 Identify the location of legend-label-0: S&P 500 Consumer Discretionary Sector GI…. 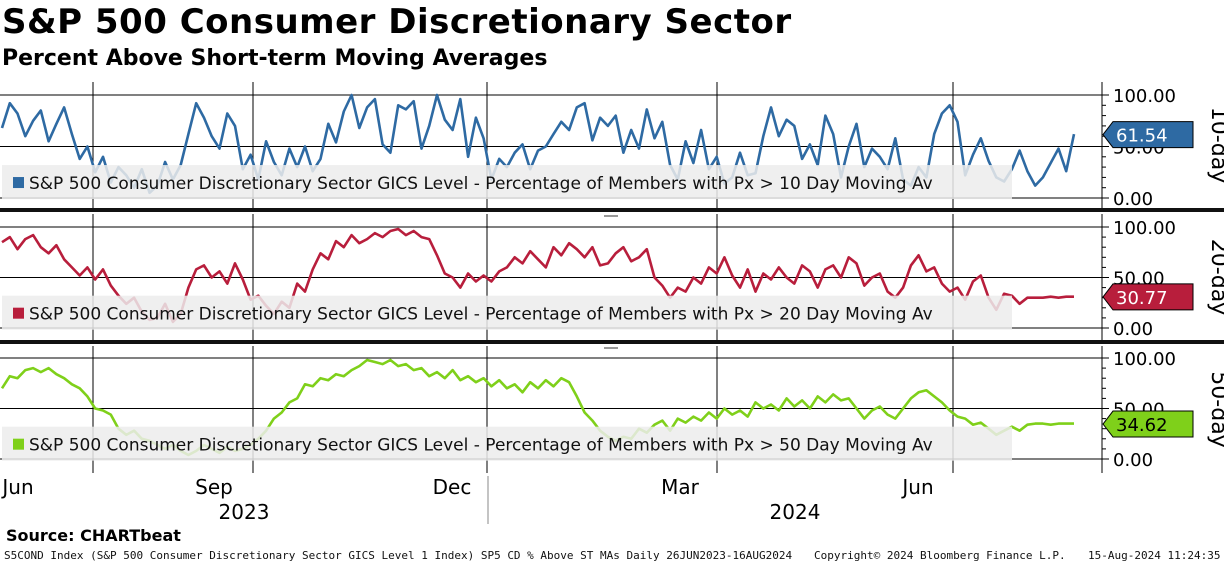
(481, 184).